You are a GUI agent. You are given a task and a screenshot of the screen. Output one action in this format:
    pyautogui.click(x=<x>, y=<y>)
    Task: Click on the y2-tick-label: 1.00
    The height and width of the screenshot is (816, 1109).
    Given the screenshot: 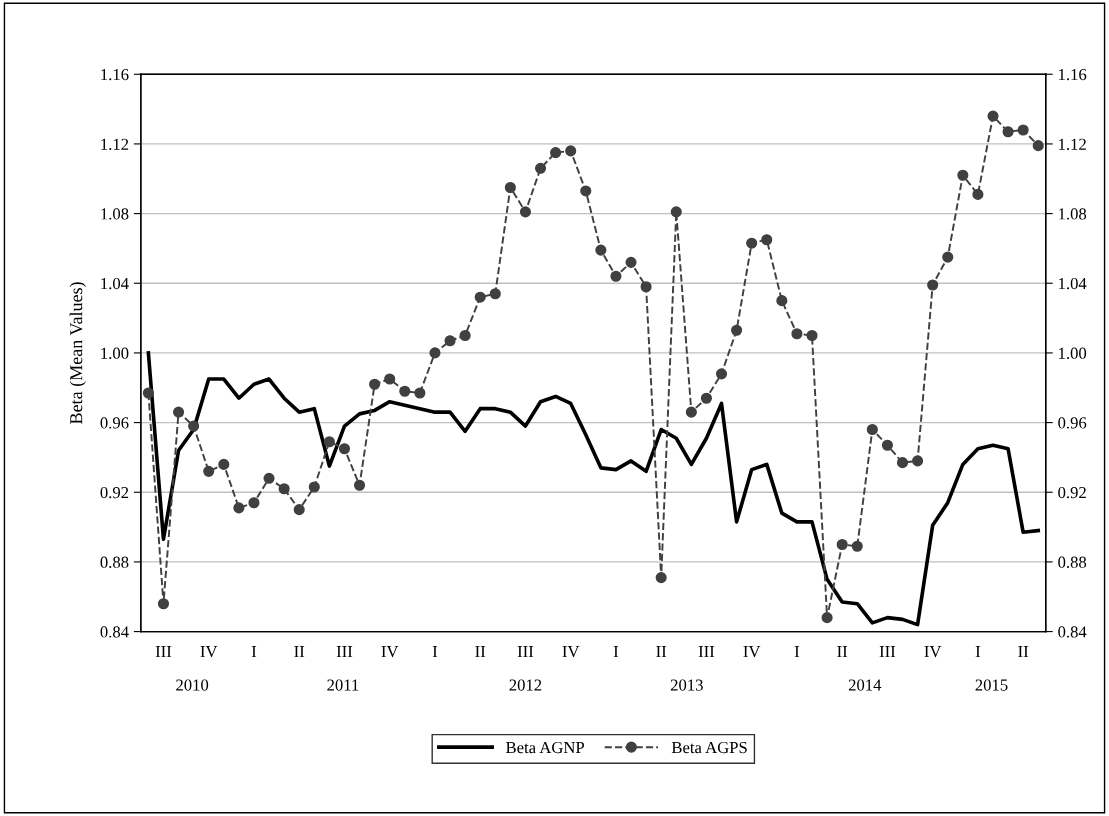 What is the action you would take?
    pyautogui.click(x=1073, y=353)
    